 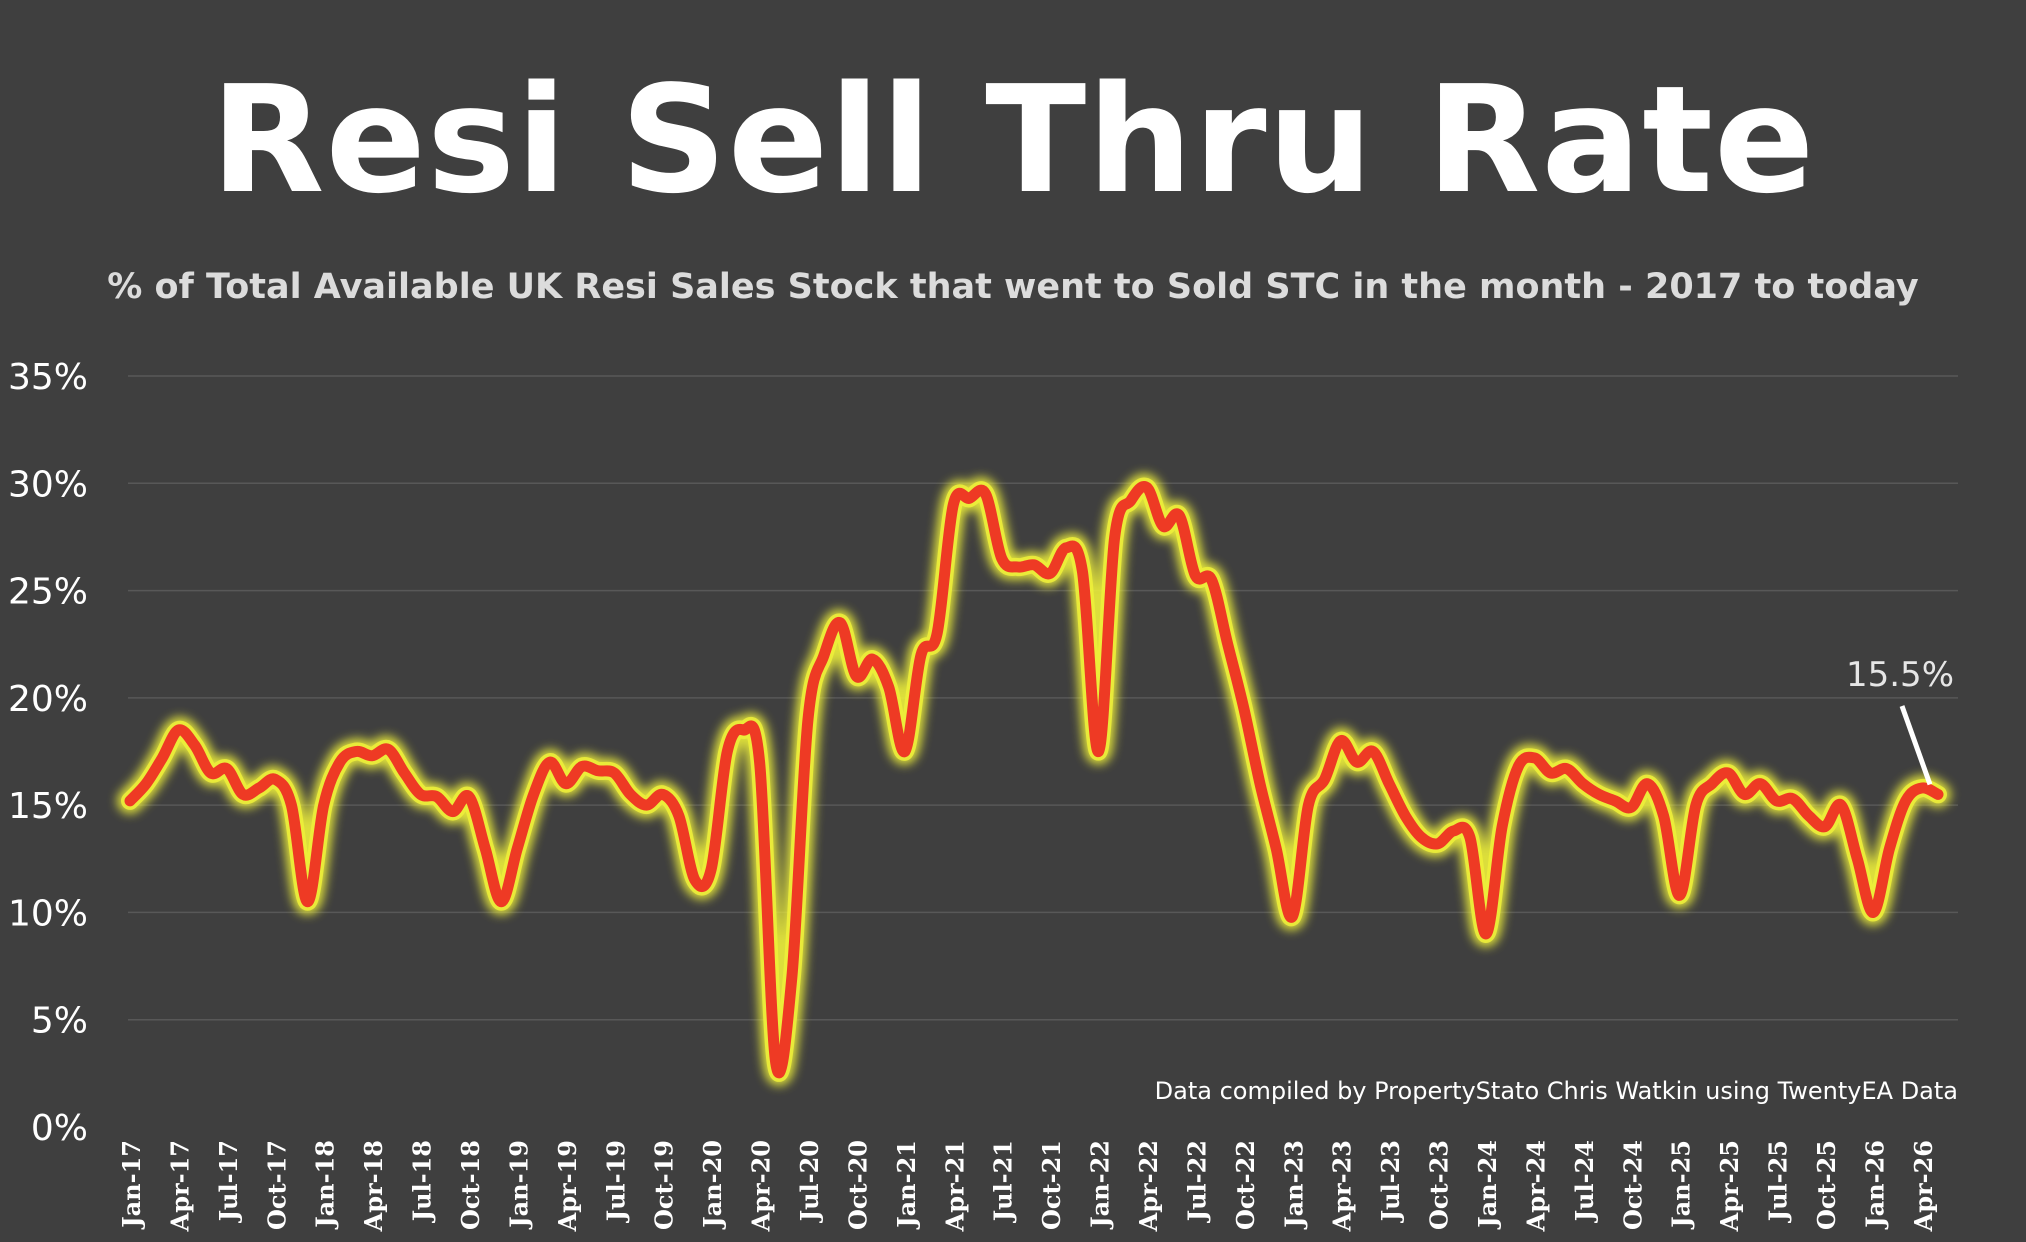 I want to click on x-tick-label: Apr-23, so click(x=1342, y=1186).